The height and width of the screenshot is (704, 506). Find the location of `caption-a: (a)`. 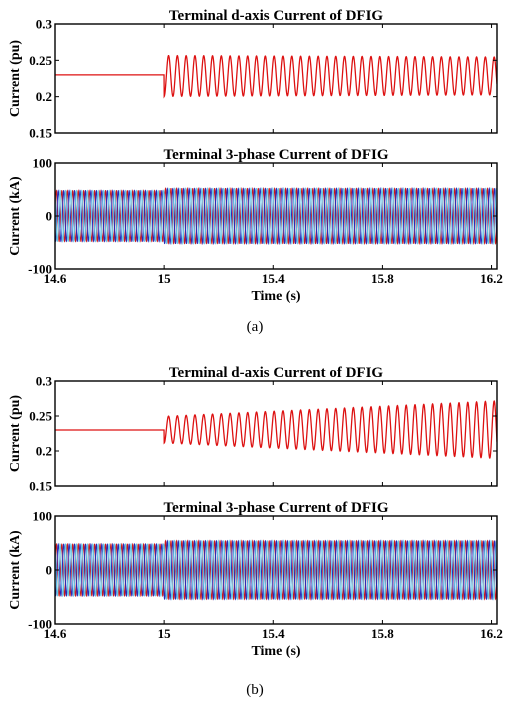

caption-a: (a) is located at coordinates (255, 327).